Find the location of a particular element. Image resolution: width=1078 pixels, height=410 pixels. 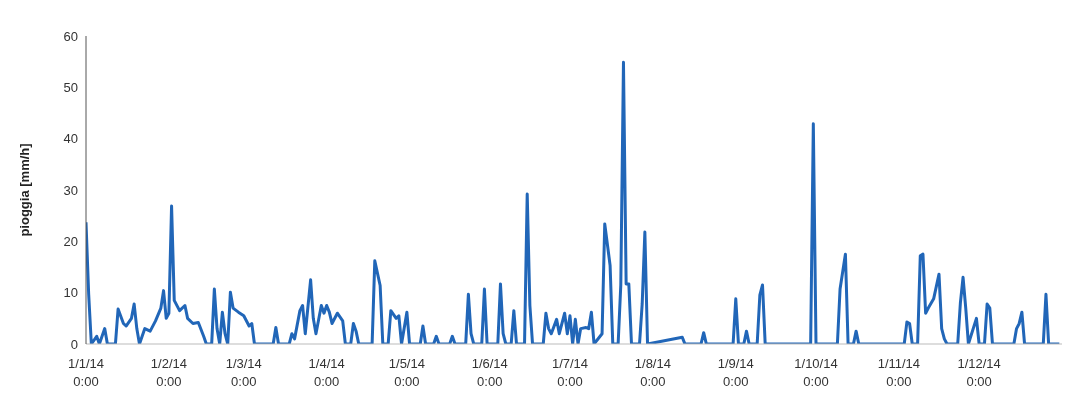

x-tick-label: 1/1/14 0:00 is located at coordinates (86, 372).